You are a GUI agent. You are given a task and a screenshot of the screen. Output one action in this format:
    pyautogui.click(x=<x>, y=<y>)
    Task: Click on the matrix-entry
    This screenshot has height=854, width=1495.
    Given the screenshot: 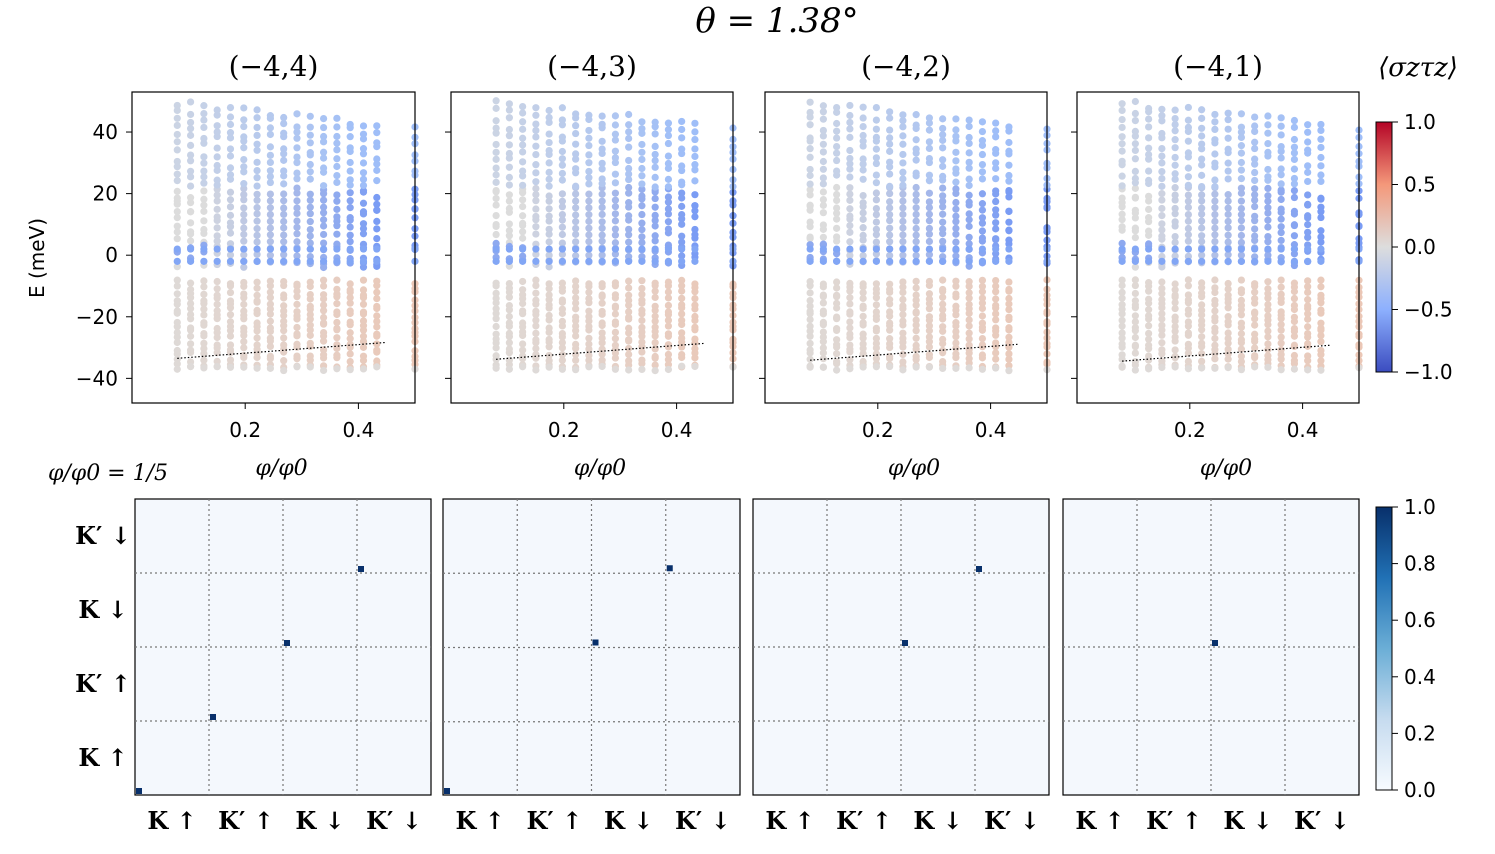 What is the action you would take?
    pyautogui.click(x=361, y=569)
    